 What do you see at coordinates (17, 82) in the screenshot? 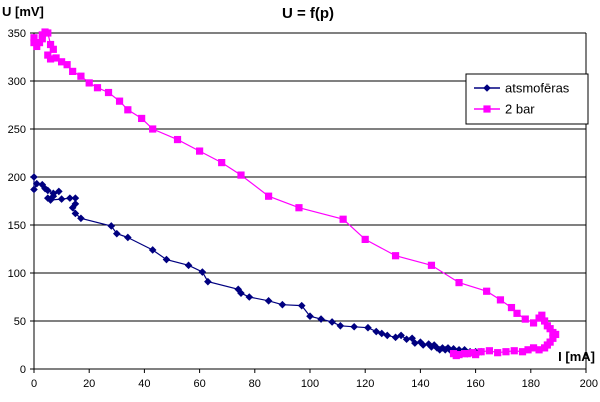
I see `y-tick-label: 300` at bounding box center [17, 82].